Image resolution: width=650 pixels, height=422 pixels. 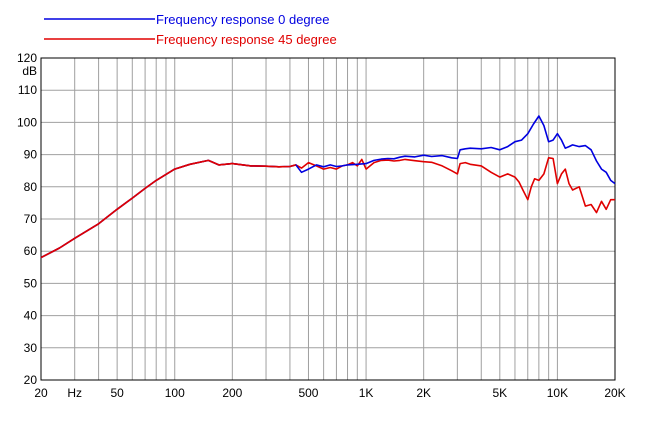 I want to click on x-tick-label: 5K, so click(x=499, y=393).